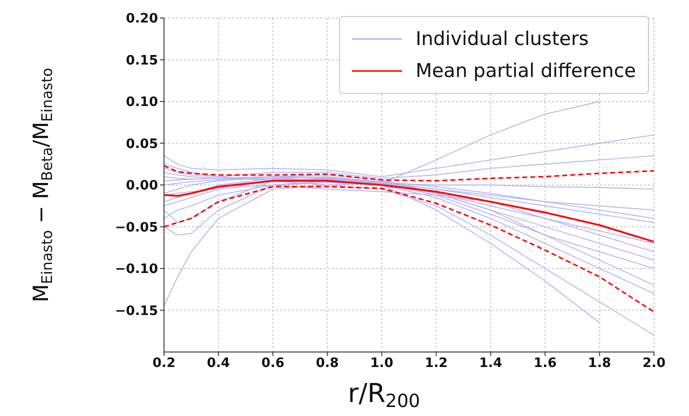 The image size is (689, 416). I want to click on x-tick-label: 2.0, so click(654, 364).